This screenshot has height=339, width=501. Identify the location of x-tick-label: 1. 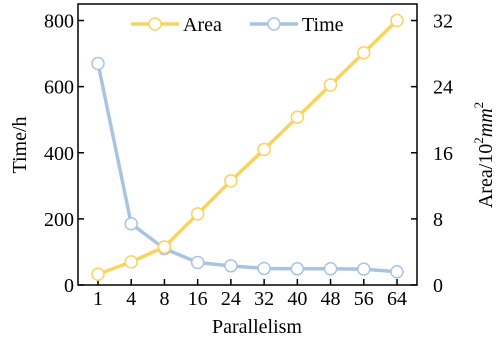
(98, 299).